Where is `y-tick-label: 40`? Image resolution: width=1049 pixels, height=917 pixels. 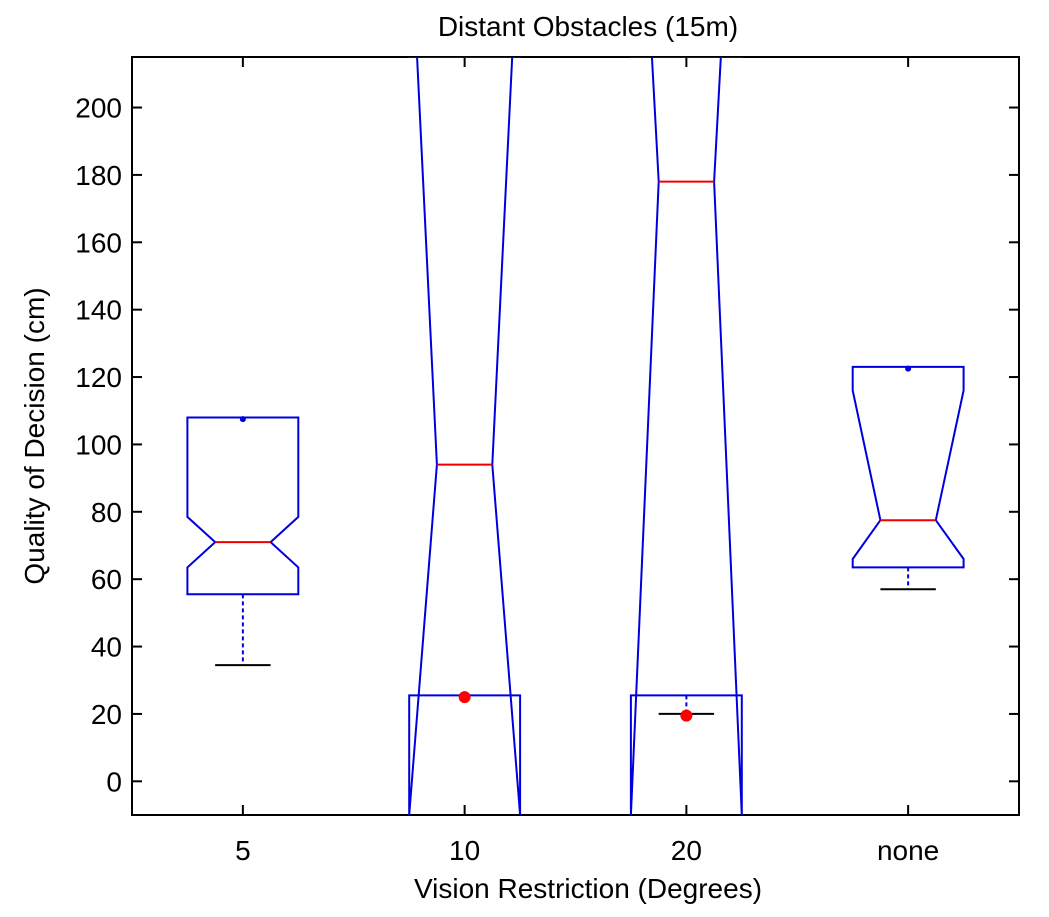 y-tick-label: 40 is located at coordinates (106, 647).